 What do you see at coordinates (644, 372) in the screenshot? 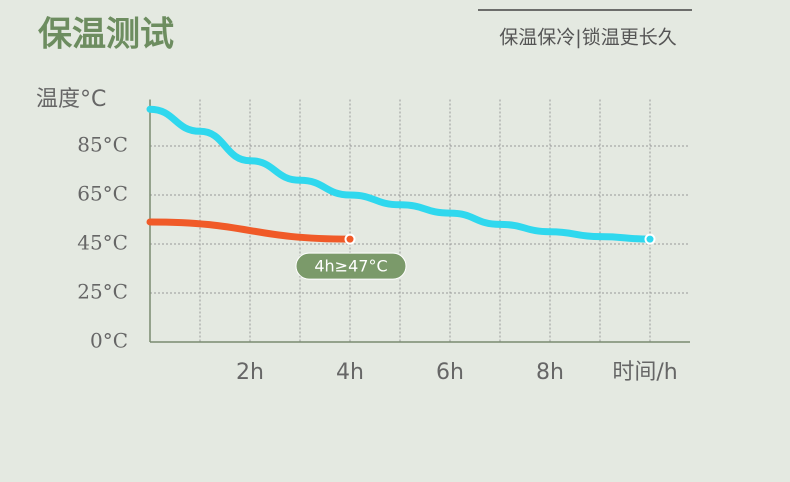
I see `x-axis-label: 时间/h` at bounding box center [644, 372].